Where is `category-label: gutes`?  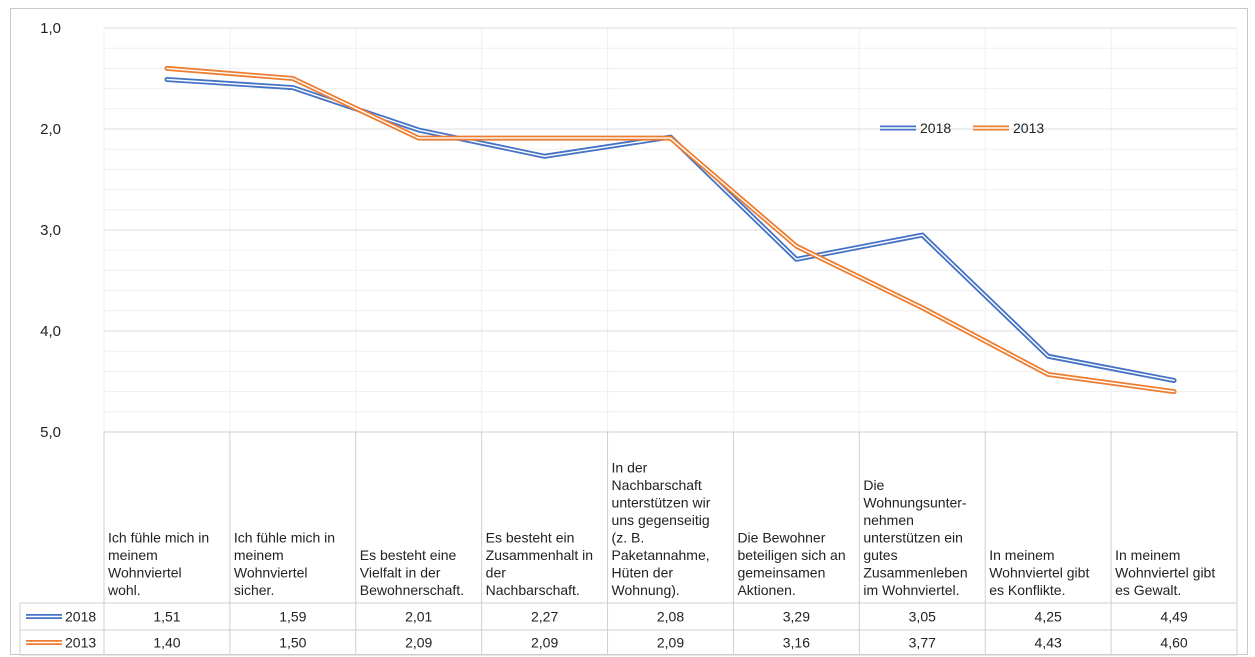
category-label: gutes is located at coordinates (880, 555).